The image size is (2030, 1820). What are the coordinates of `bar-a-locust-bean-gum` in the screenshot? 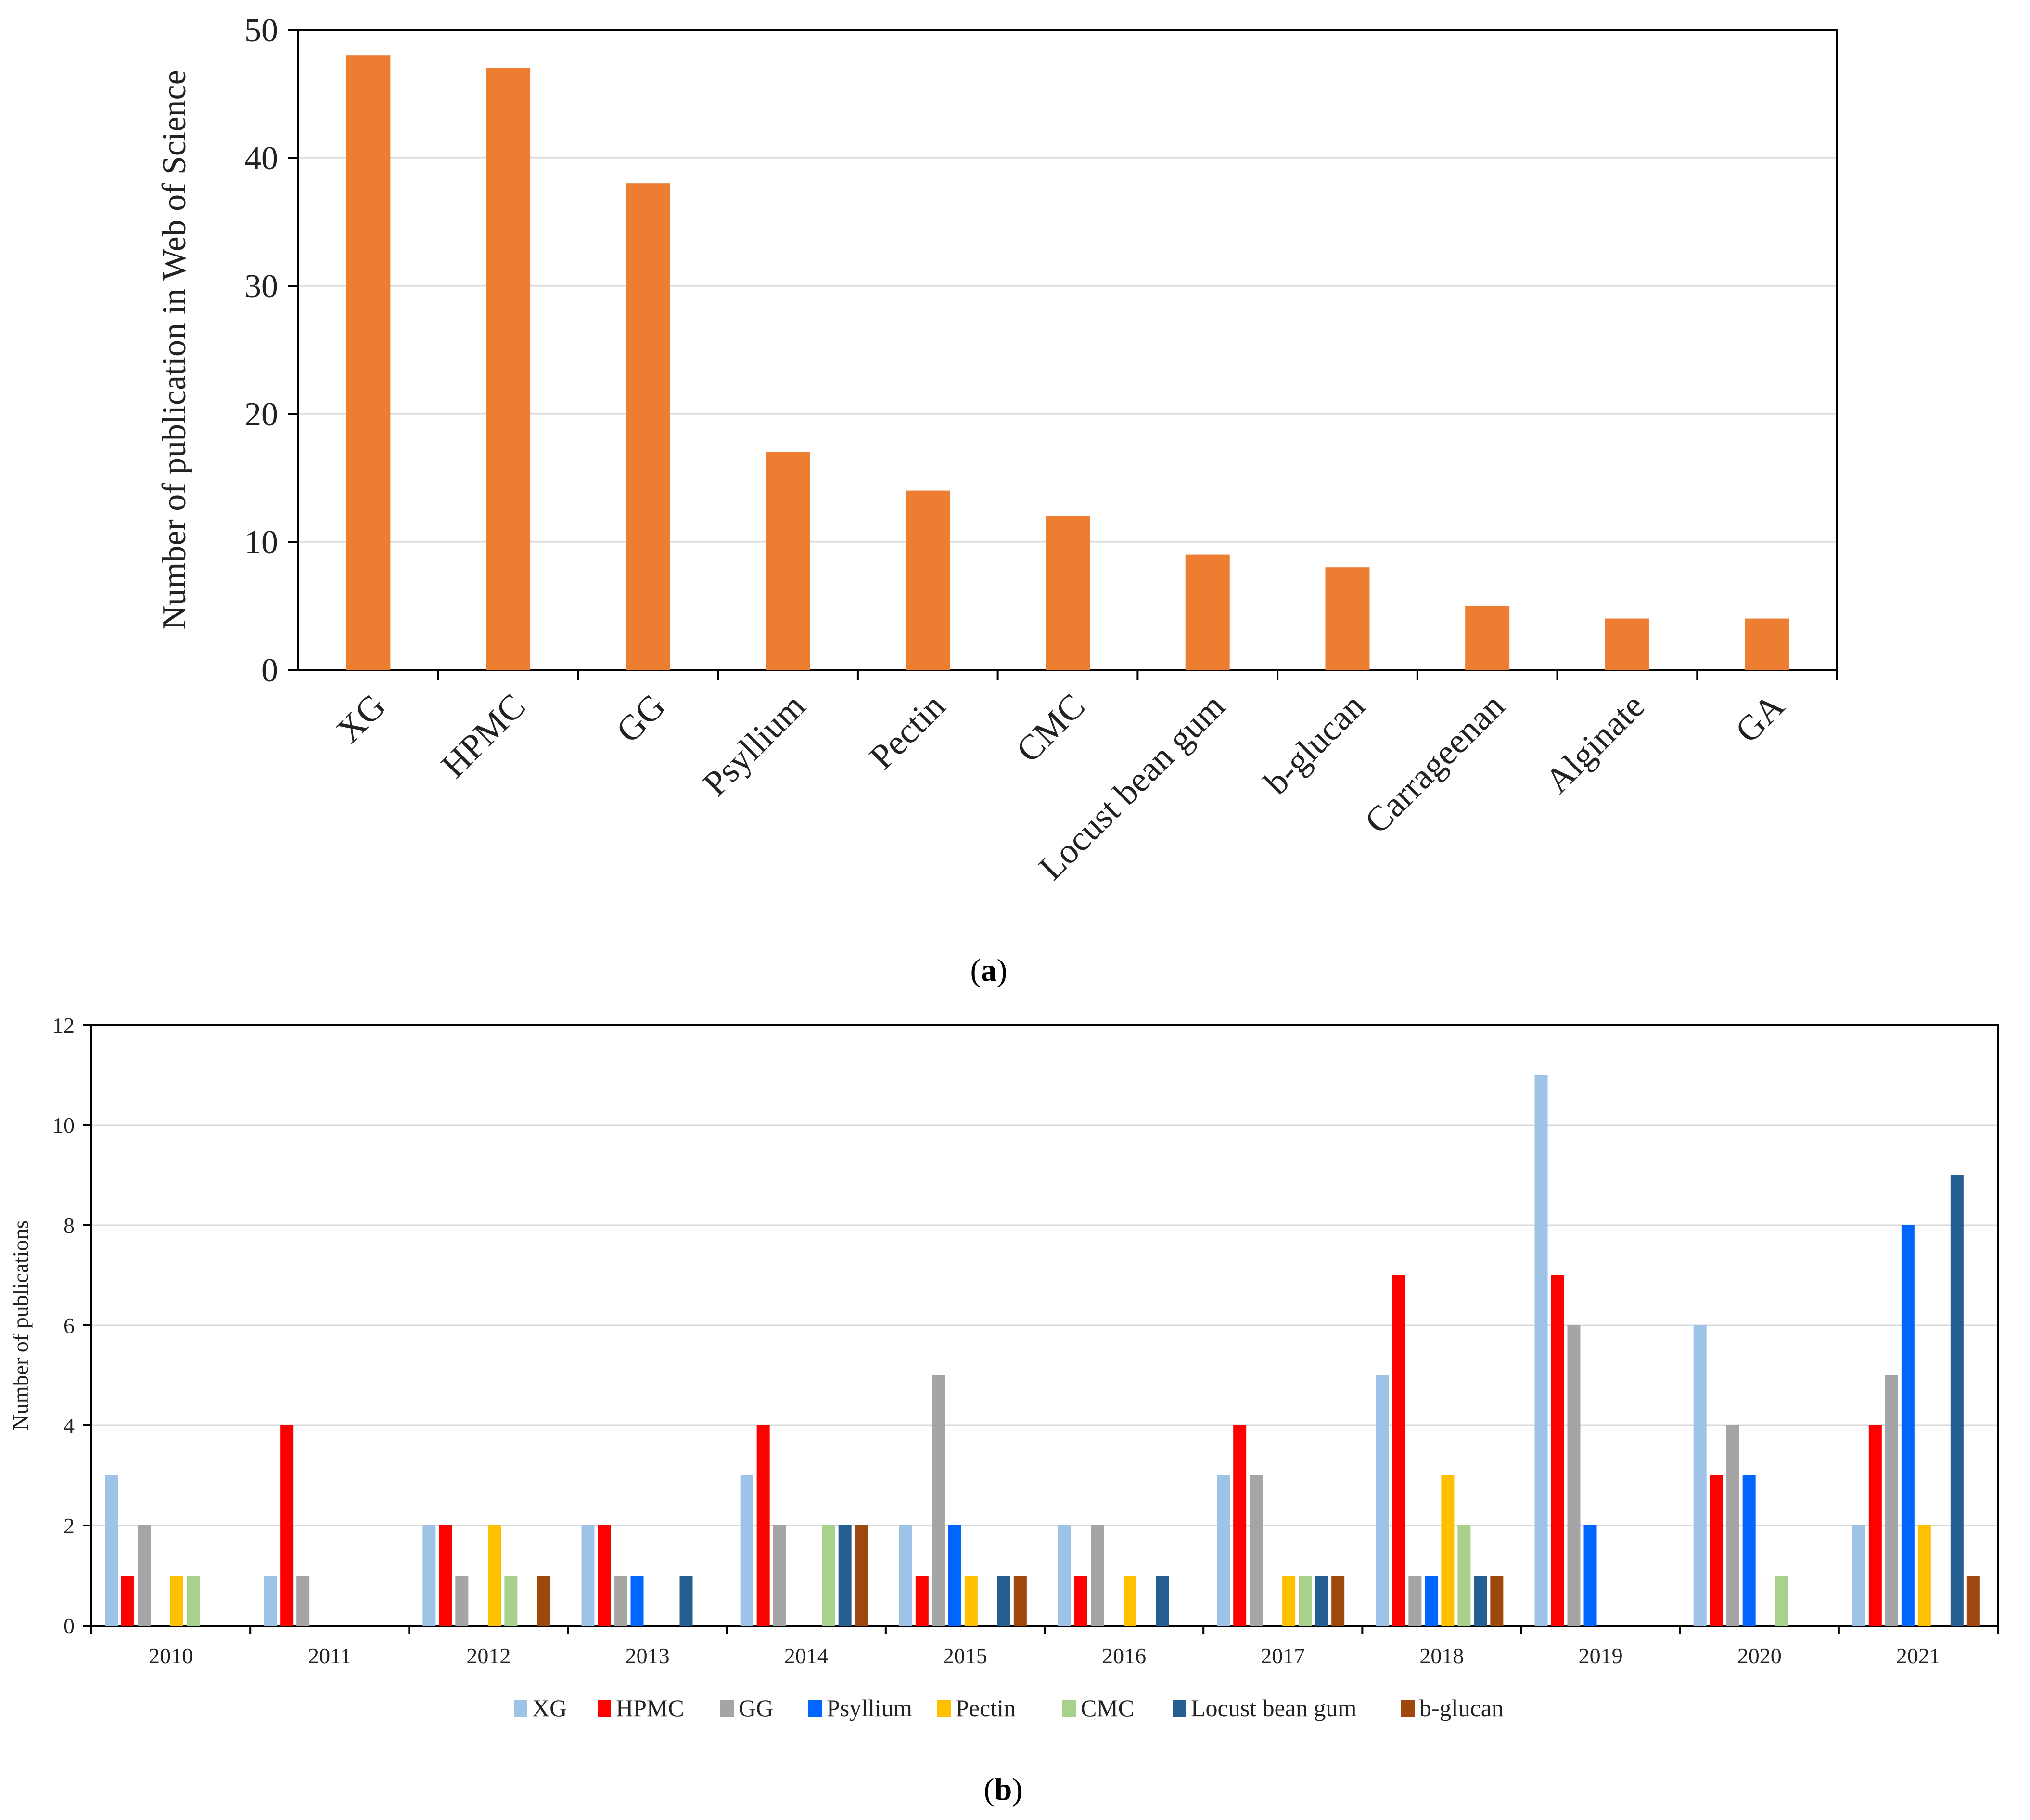 It's located at (1208, 612).